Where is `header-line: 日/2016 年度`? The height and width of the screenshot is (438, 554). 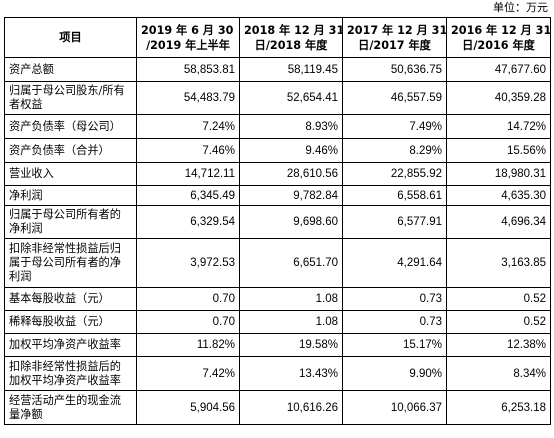
header-line: 日/2016 年度 is located at coordinates (498, 45).